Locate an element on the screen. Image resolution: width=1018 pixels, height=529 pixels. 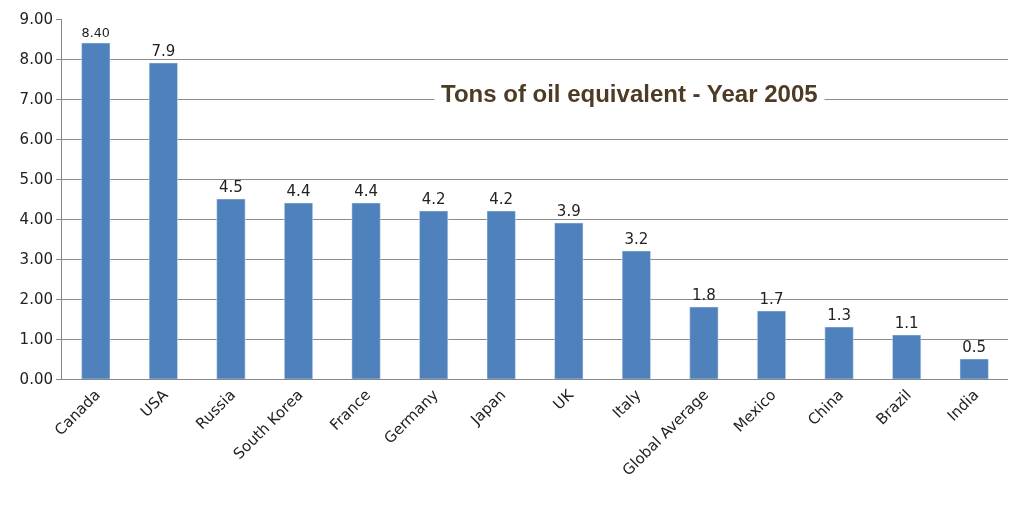
data-label: 1.7 is located at coordinates (771, 299).